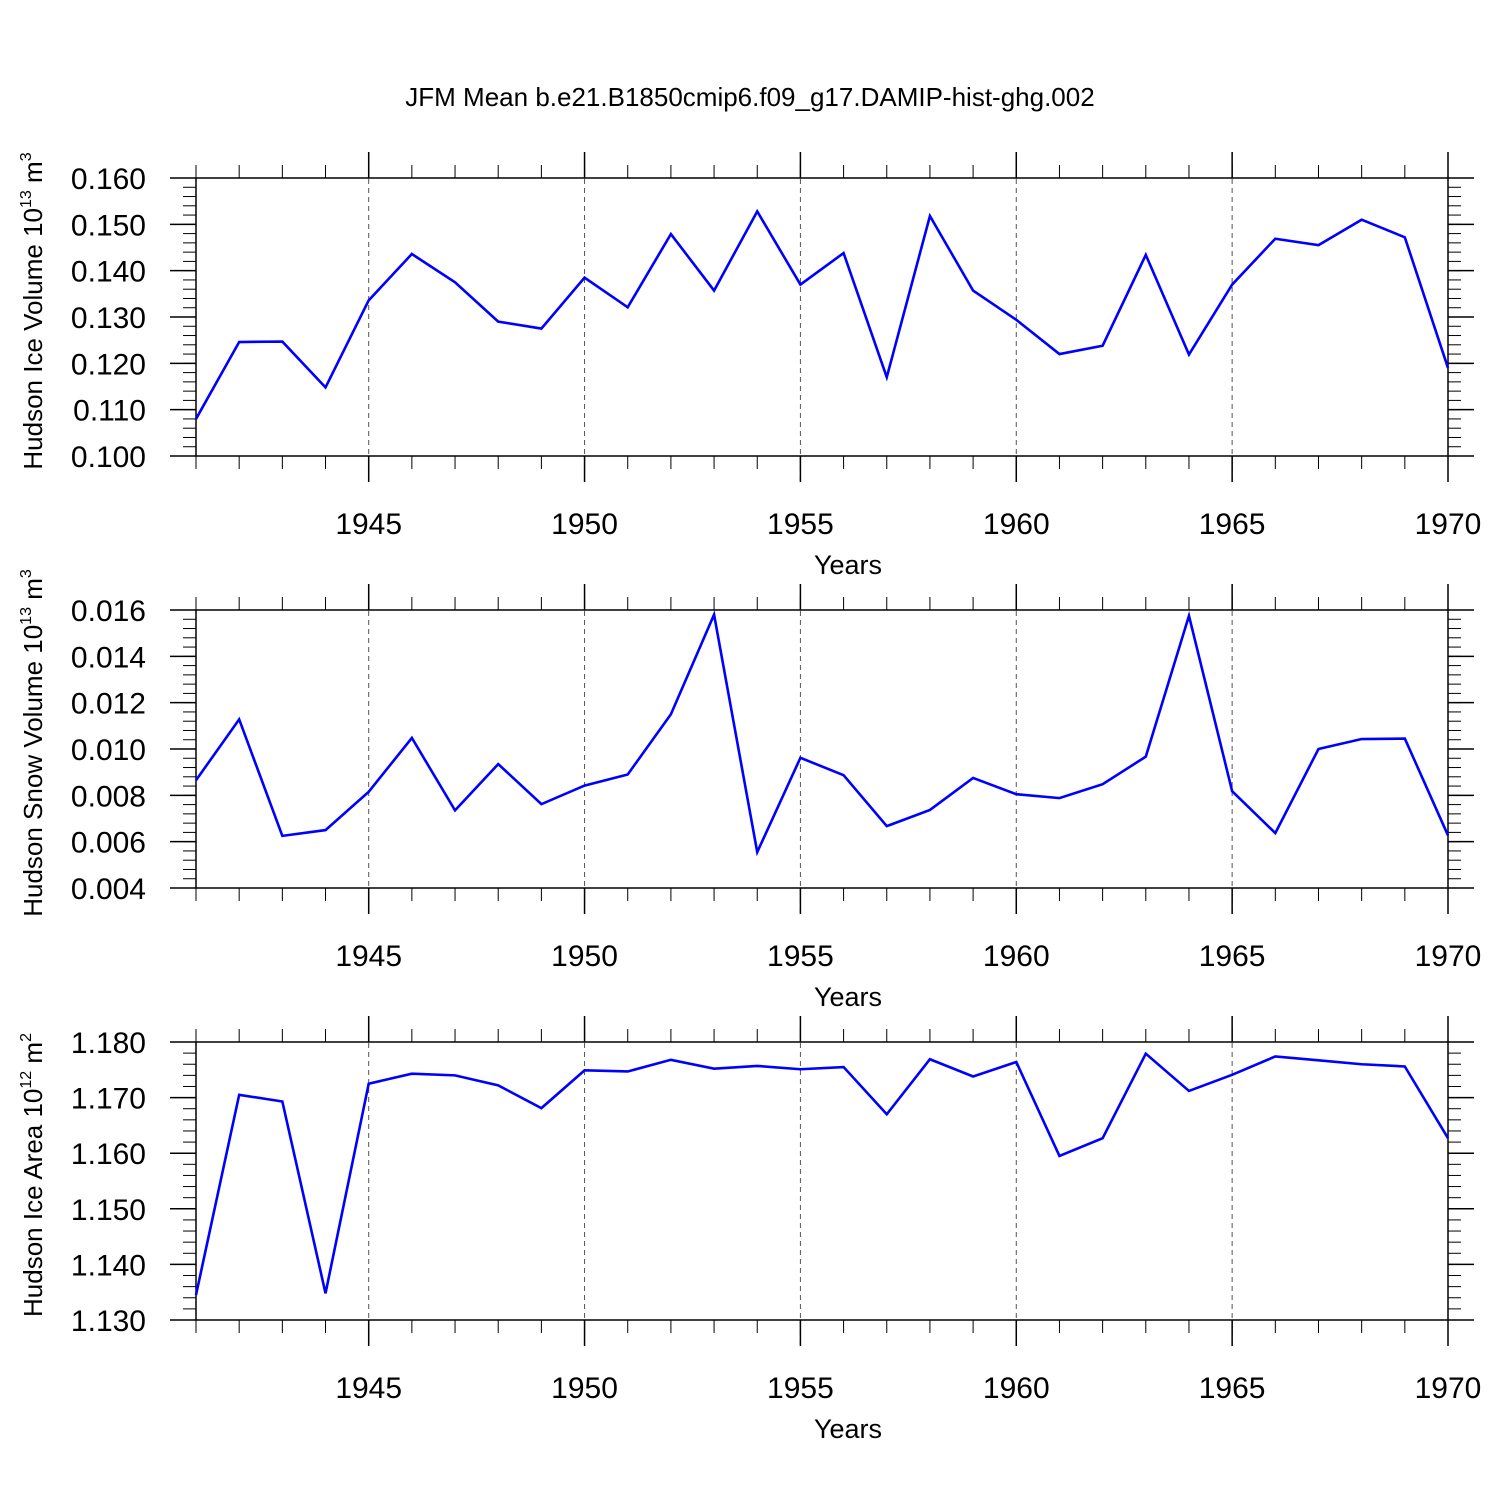 The height and width of the screenshot is (1500, 1500). I want to click on y-tick-label: 0.100, so click(108, 457).